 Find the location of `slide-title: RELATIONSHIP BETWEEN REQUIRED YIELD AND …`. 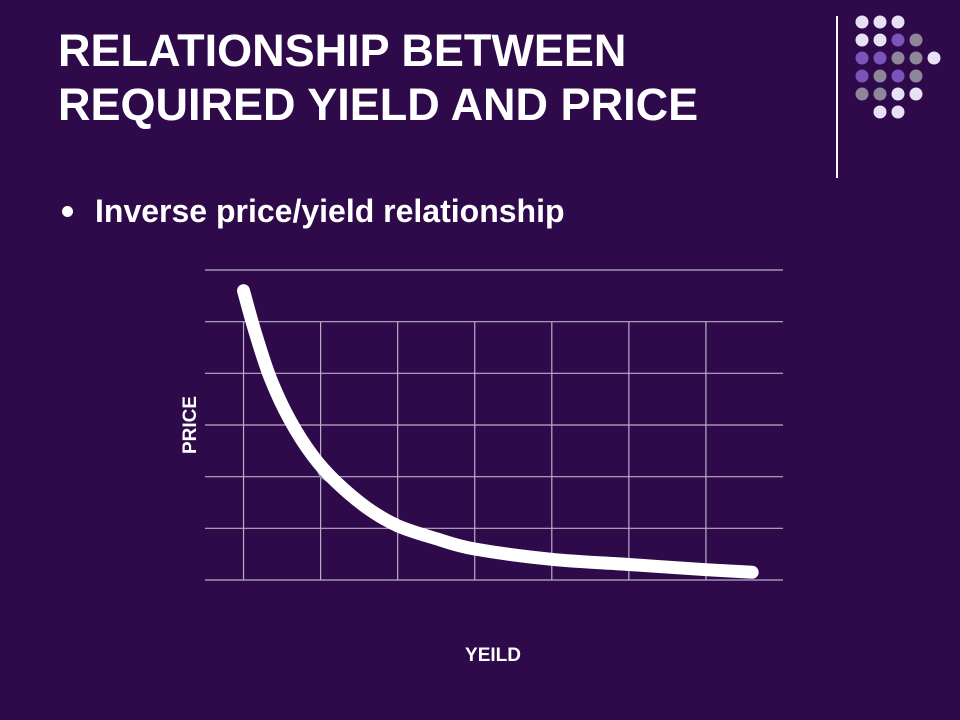

slide-title: RELATIONSHIP BETWEEN REQUIRED YIELD AND … is located at coordinates (438, 78).